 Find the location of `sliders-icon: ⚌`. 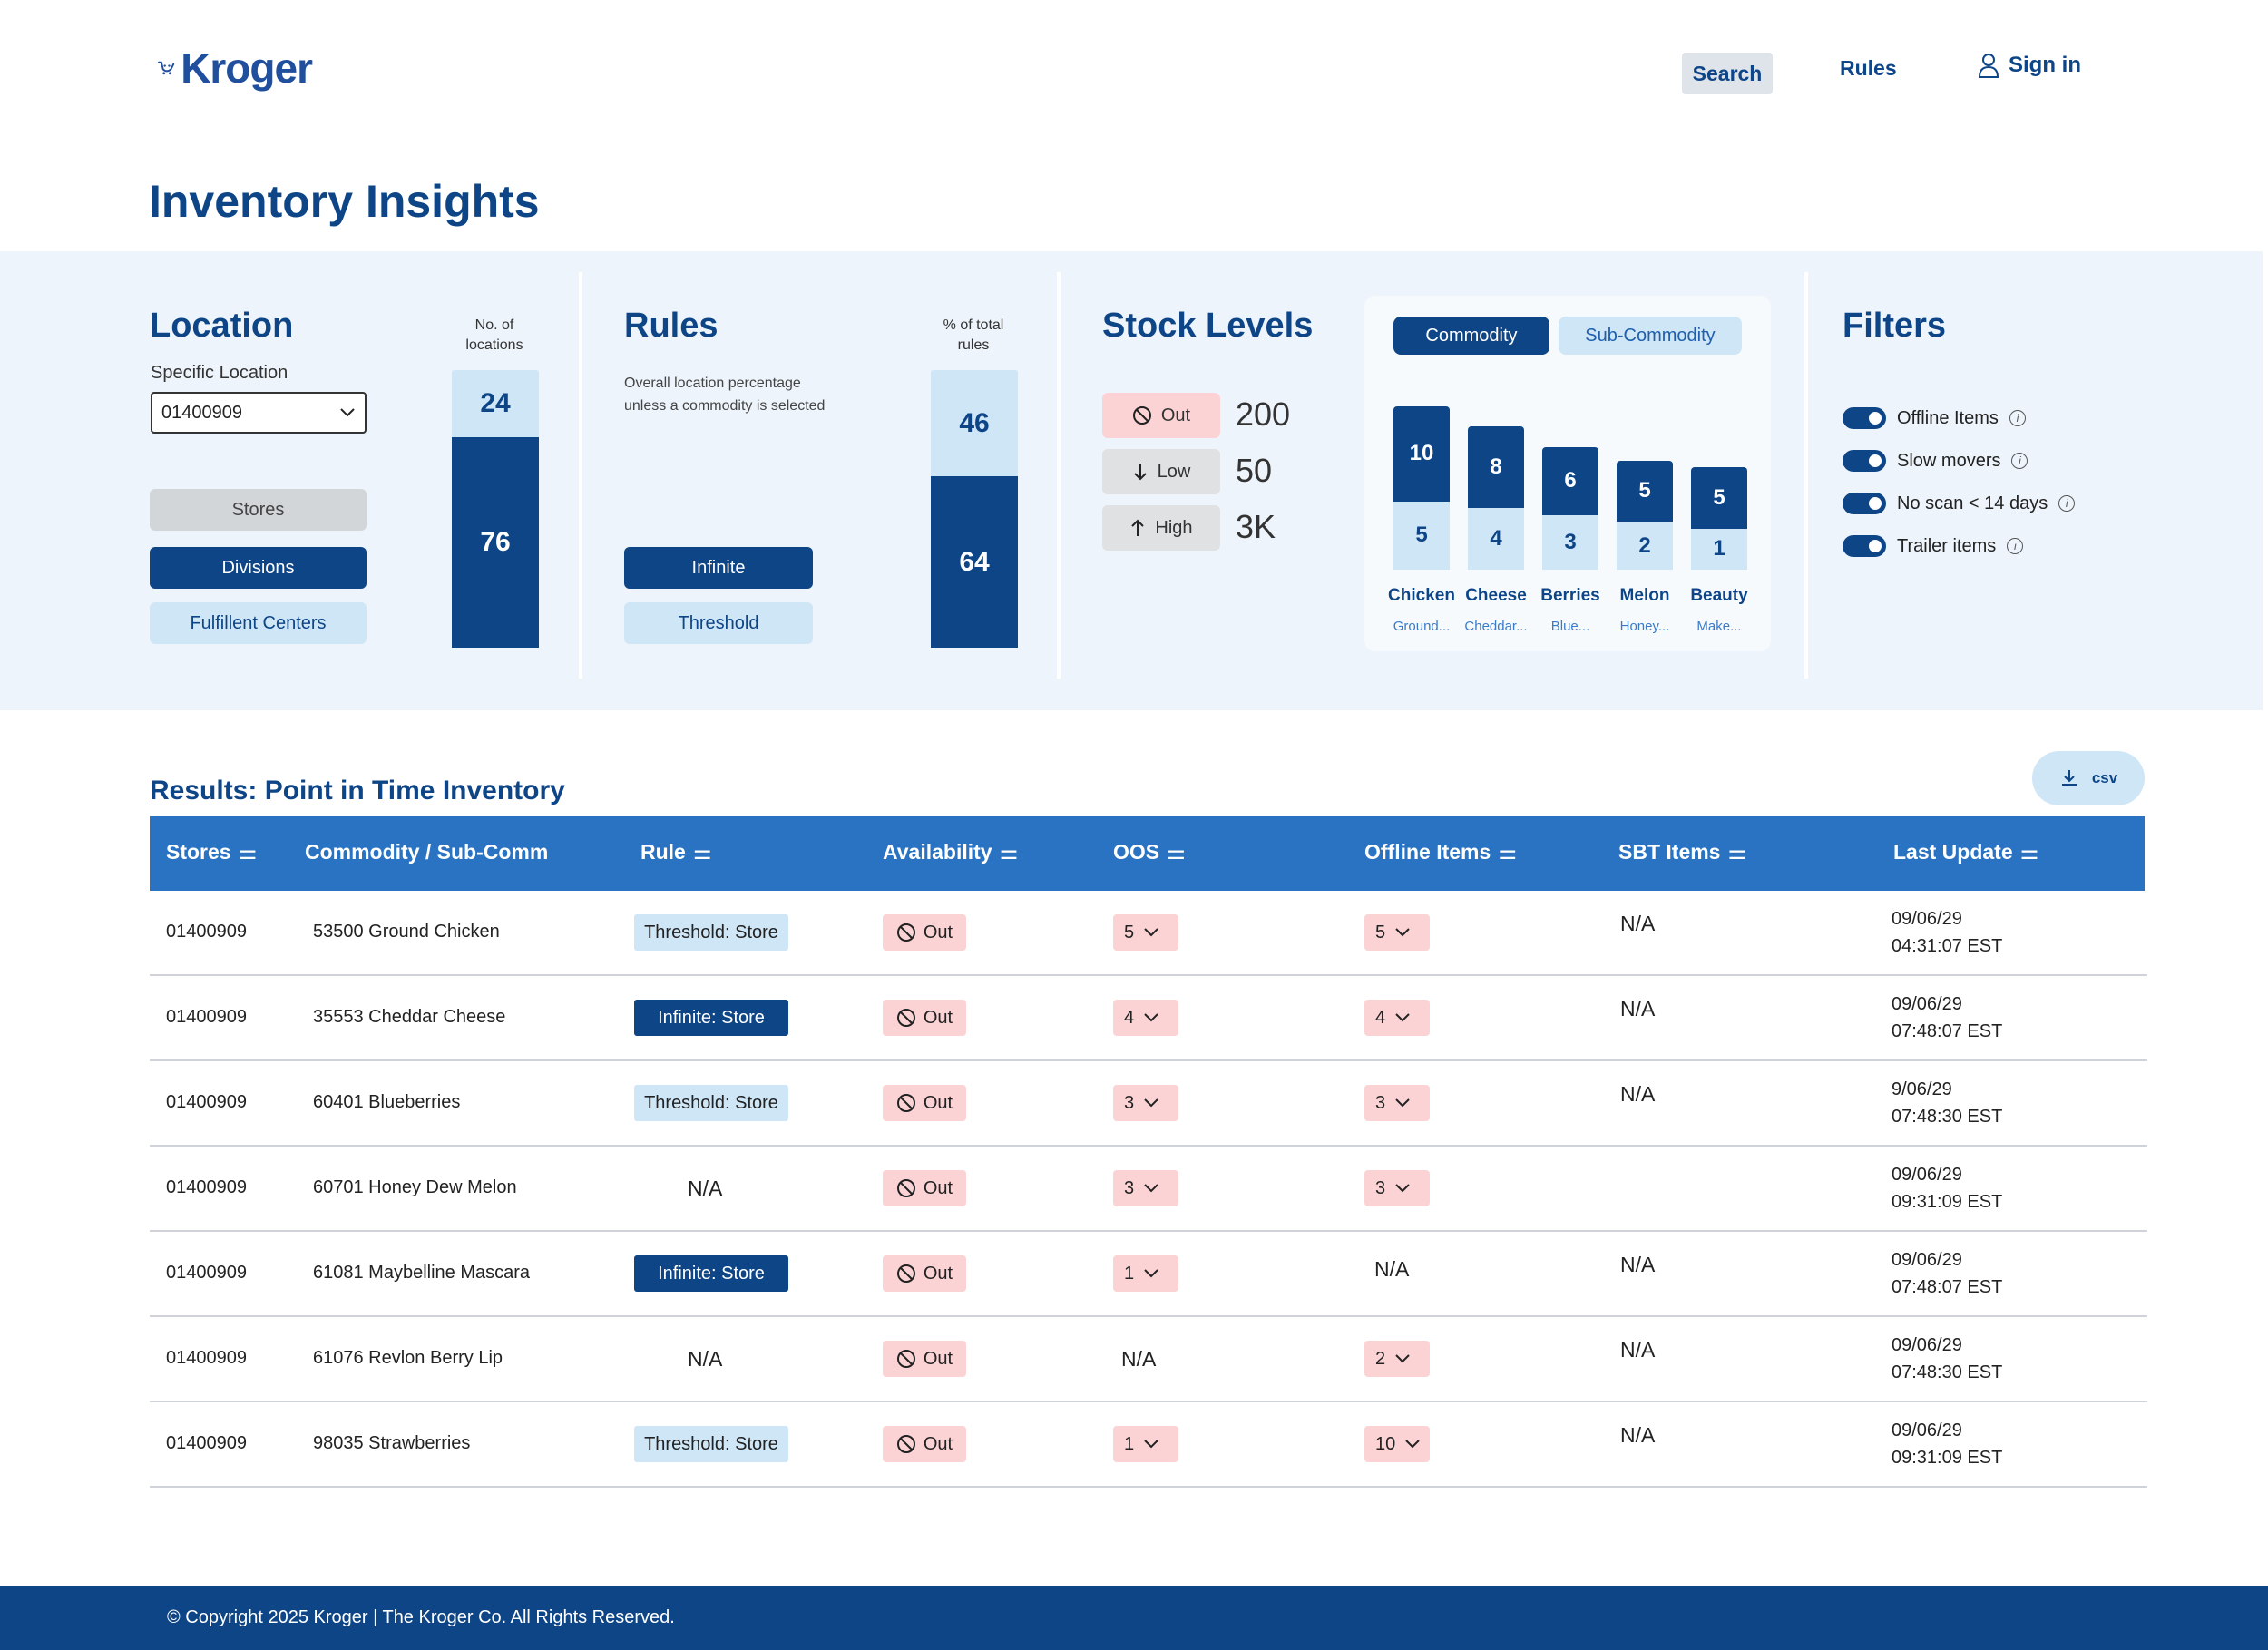

sliders-icon: ⚌ is located at coordinates (1009, 852).